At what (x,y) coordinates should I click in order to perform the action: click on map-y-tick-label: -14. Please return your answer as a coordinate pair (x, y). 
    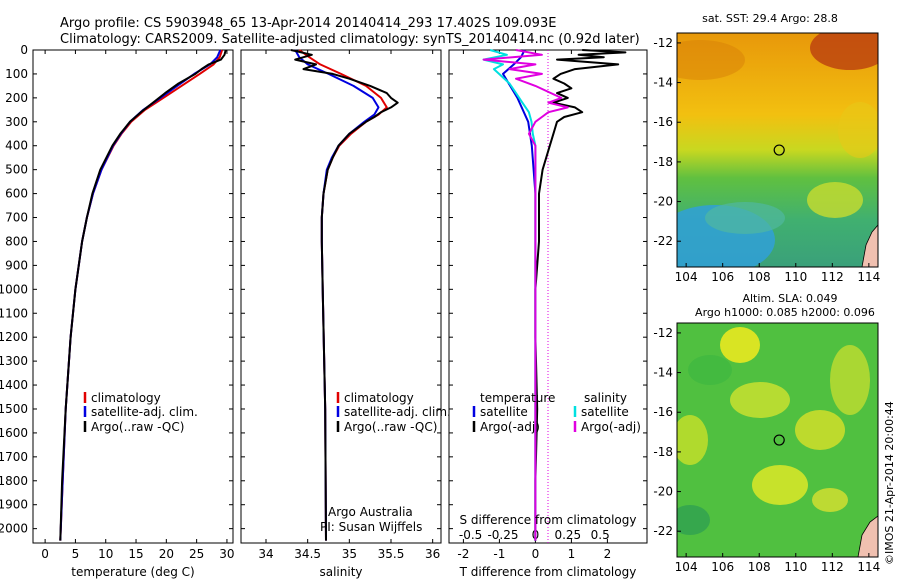
    Looking at the image, I should click on (663, 83).